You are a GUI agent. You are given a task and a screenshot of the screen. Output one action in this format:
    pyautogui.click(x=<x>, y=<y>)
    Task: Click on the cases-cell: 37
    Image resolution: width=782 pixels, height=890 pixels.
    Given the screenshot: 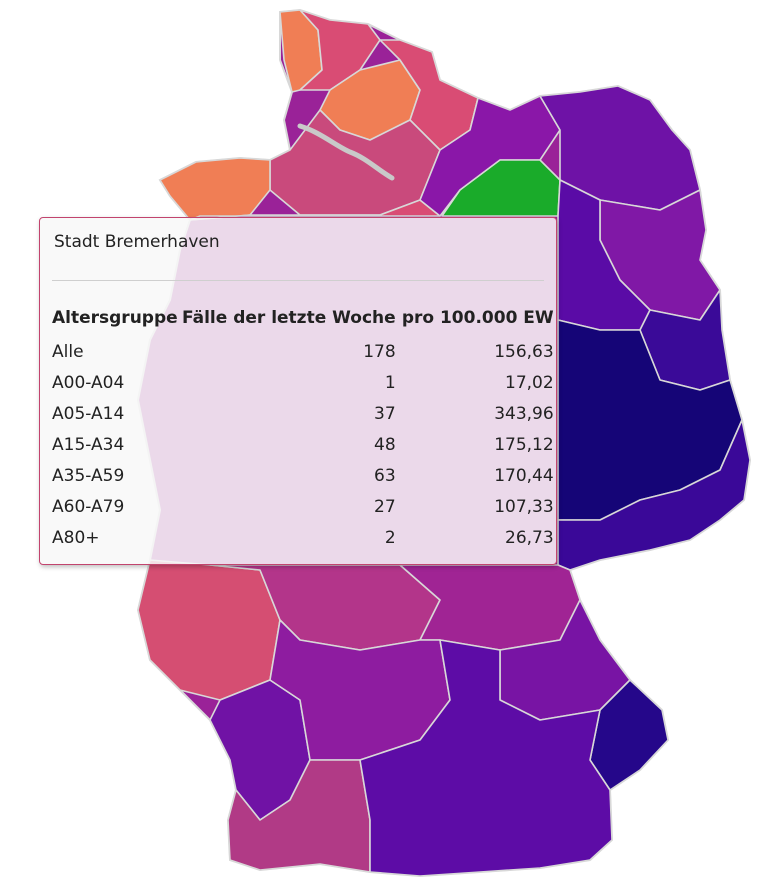 What is the action you would take?
    pyautogui.click(x=385, y=413)
    